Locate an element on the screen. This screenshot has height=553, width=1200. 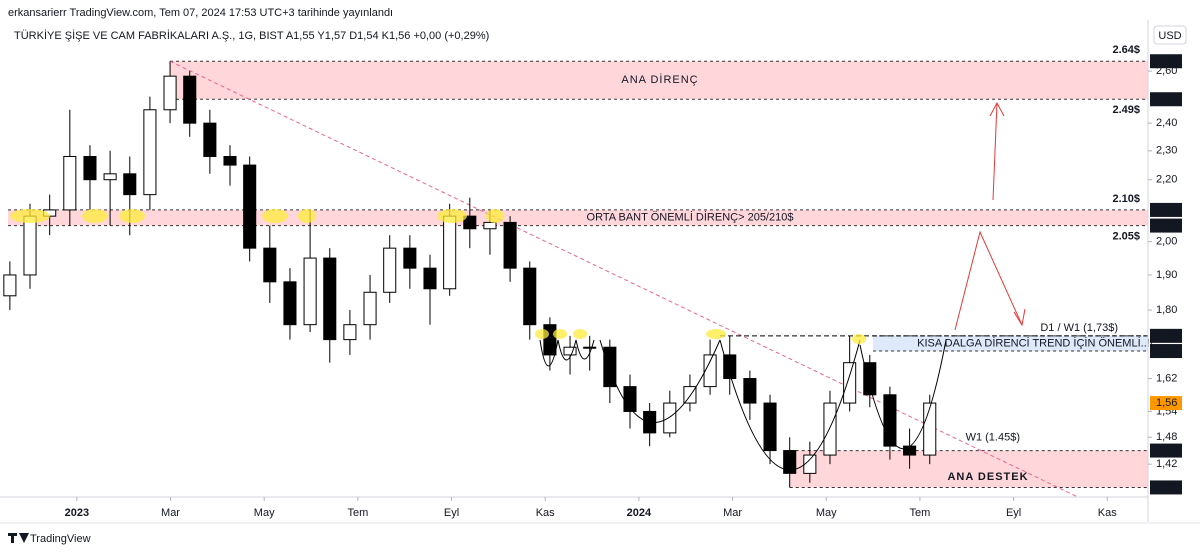
last-price-label: 1,56 is located at coordinates (1166, 403).